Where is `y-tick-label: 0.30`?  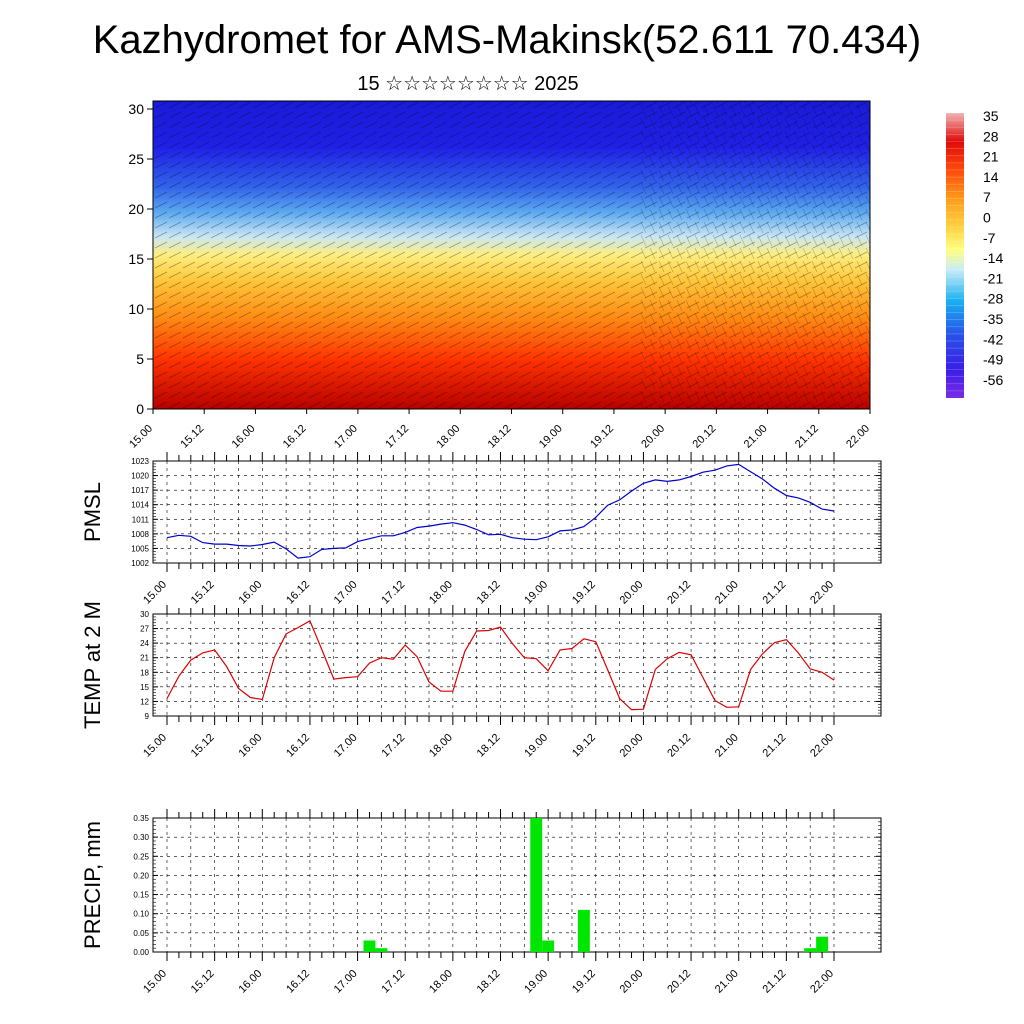
y-tick-label: 0.30 is located at coordinates (141, 837).